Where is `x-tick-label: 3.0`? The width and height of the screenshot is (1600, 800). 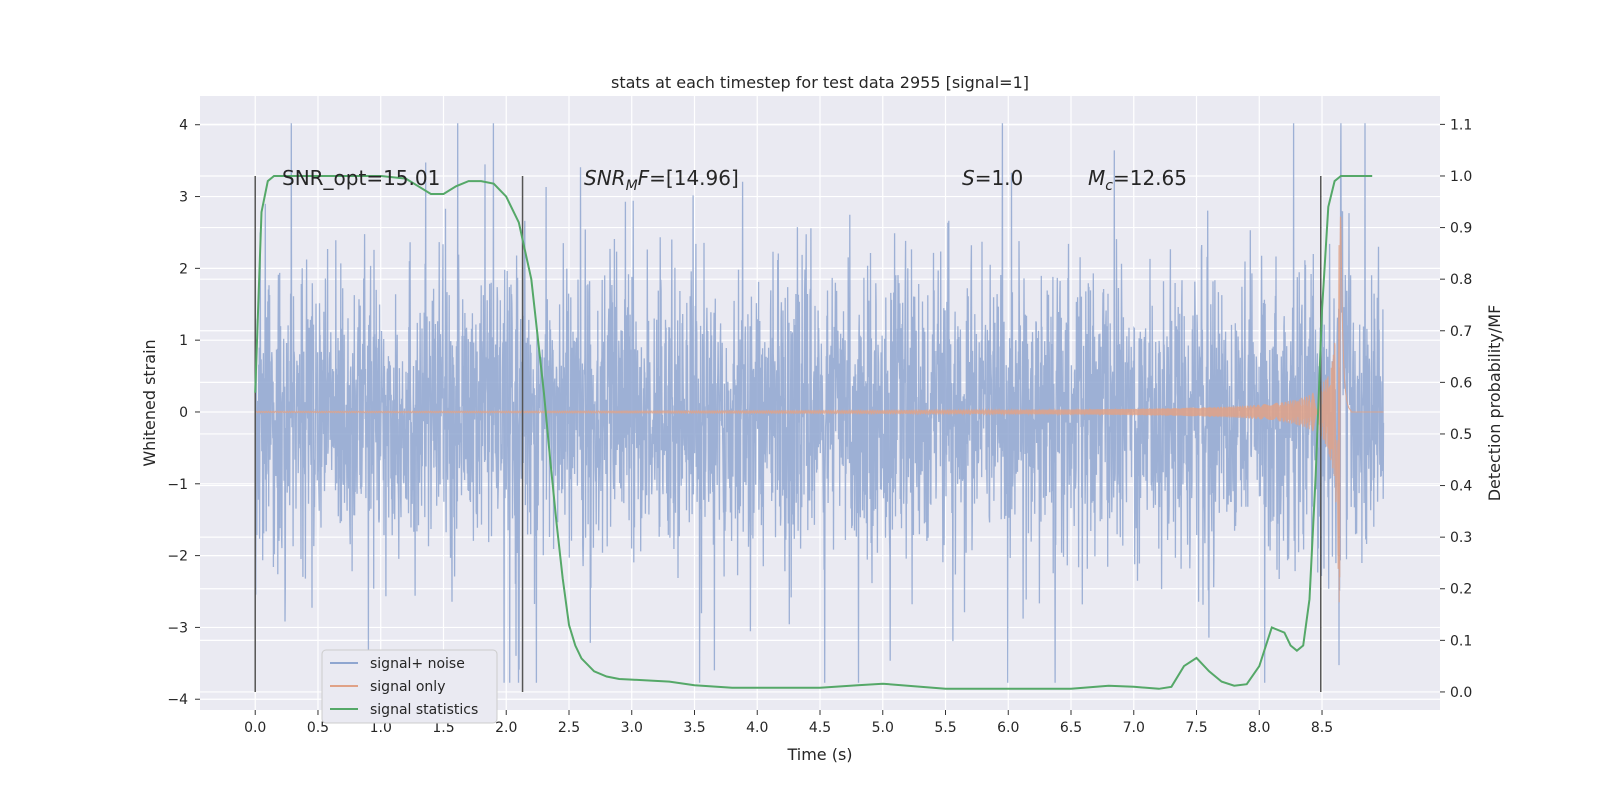 x-tick-label: 3.0 is located at coordinates (632, 728).